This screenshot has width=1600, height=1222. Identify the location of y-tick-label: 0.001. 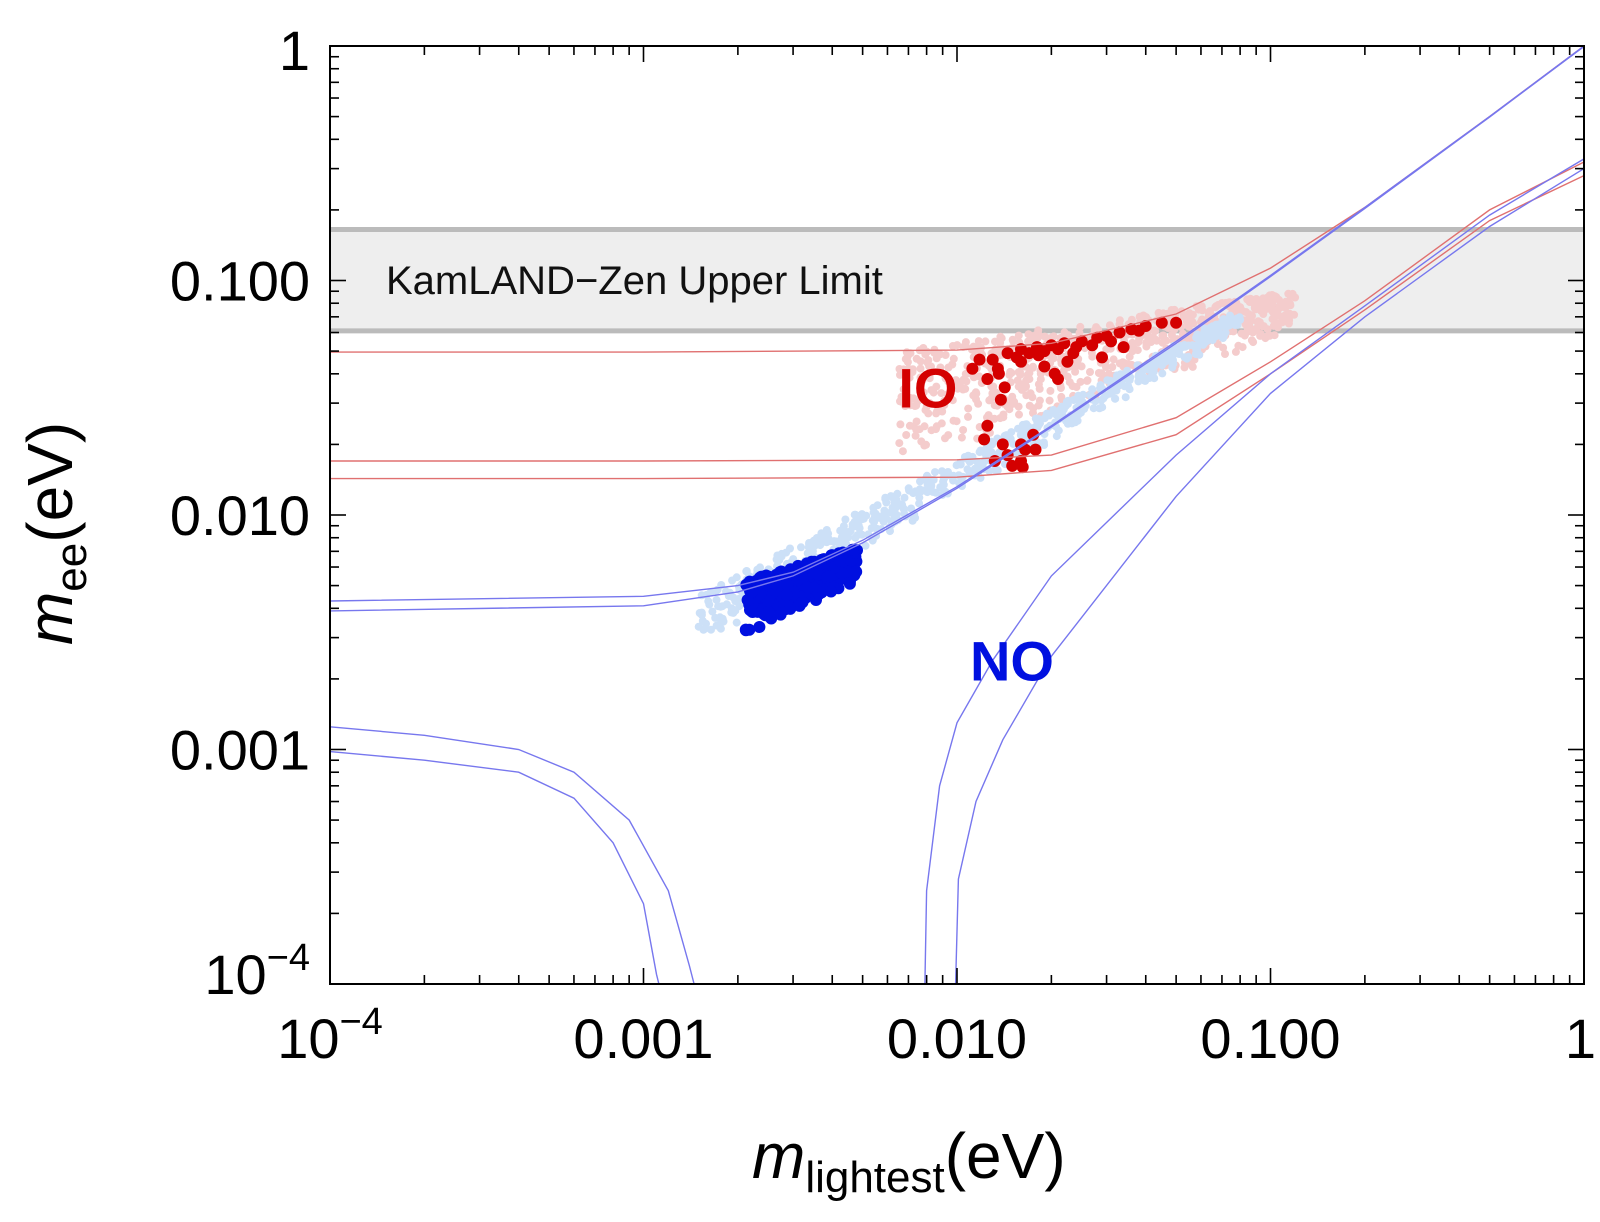
(240, 750).